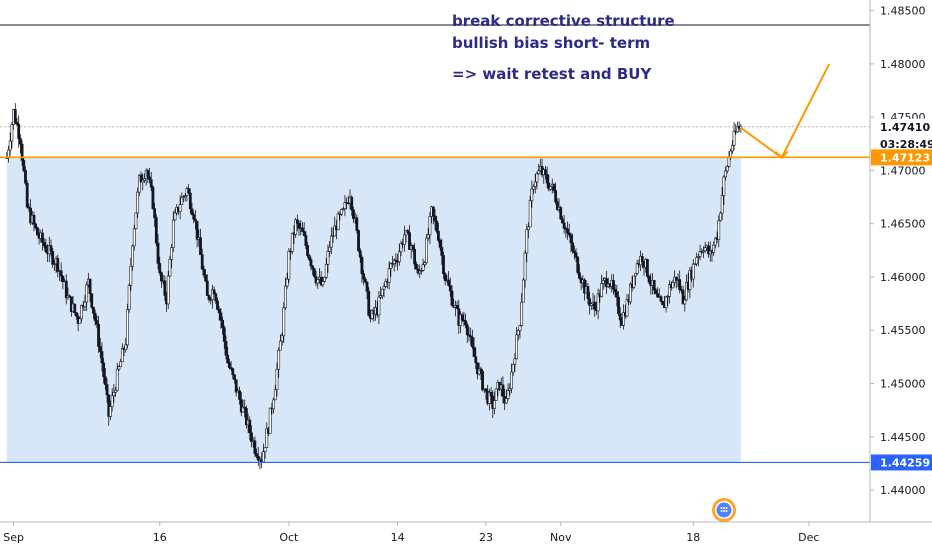 Image resolution: width=932 pixels, height=550 pixels. I want to click on price-axis, so click(901, 261).